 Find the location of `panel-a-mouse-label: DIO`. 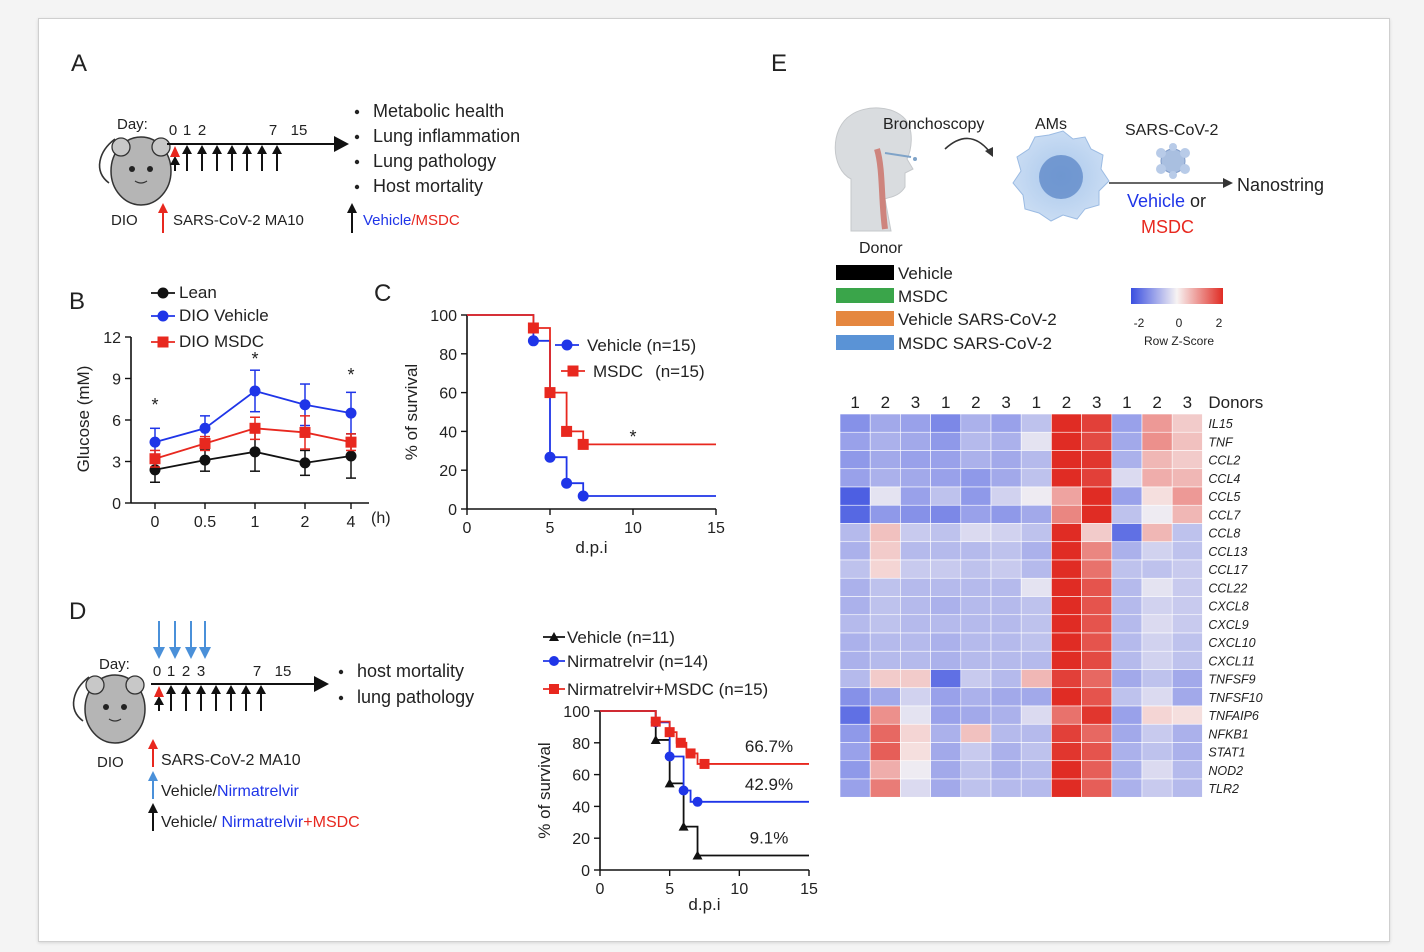

panel-a-mouse-label: DIO is located at coordinates (124, 220).